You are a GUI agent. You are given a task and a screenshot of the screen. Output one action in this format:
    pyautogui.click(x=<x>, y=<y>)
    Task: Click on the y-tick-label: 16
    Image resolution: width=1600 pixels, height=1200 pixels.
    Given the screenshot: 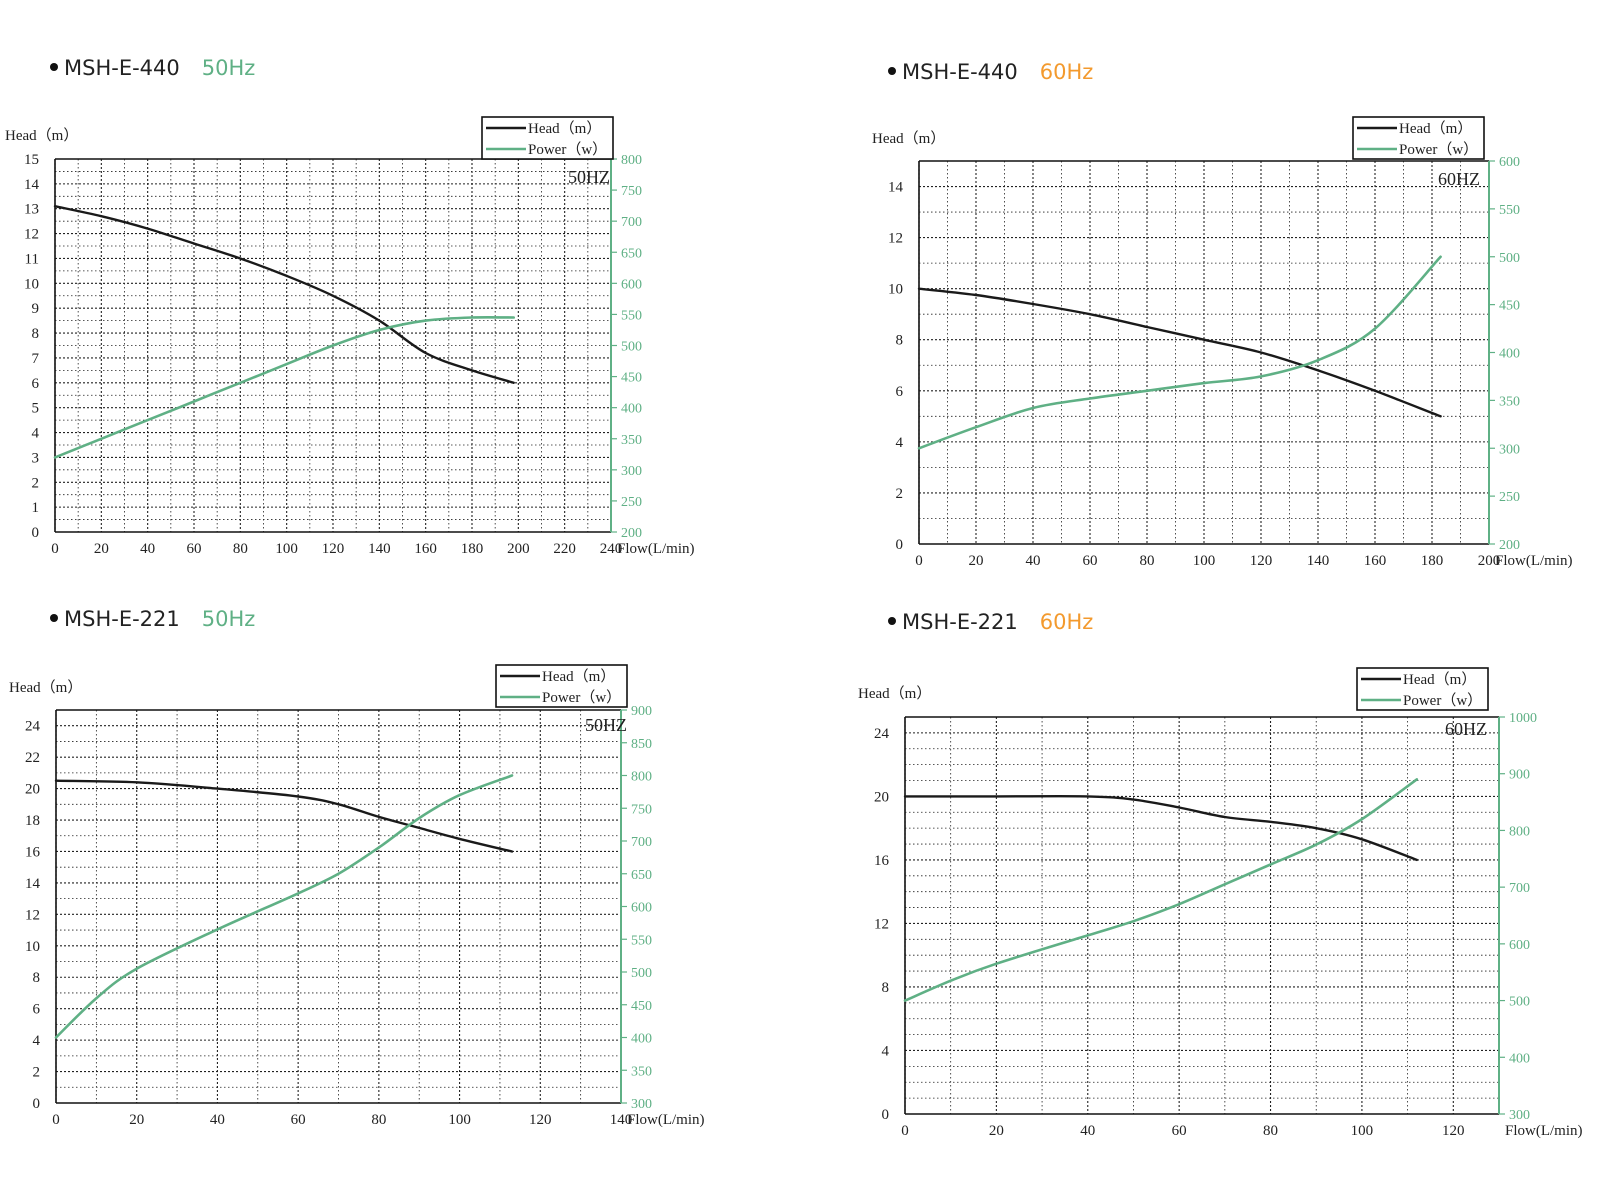 What is the action you would take?
    pyautogui.click(x=33, y=852)
    